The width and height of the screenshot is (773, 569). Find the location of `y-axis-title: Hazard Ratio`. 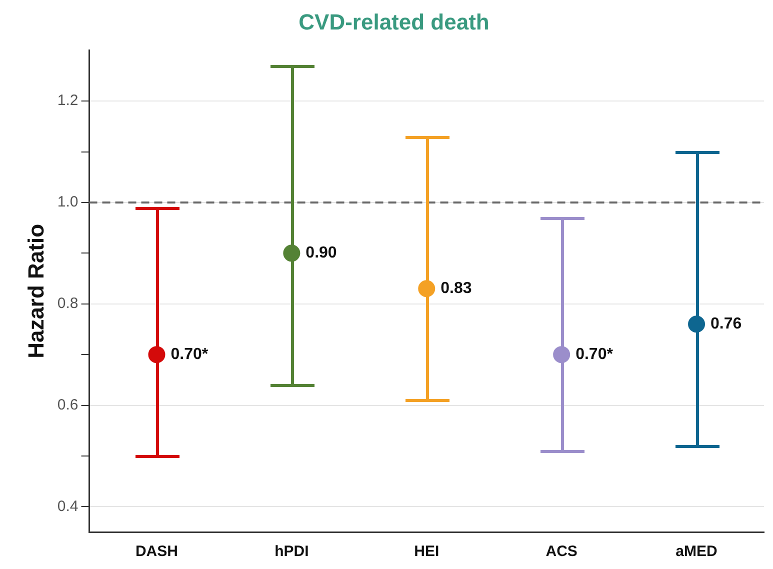

y-axis-title: Hazard Ratio is located at coordinates (35, 291).